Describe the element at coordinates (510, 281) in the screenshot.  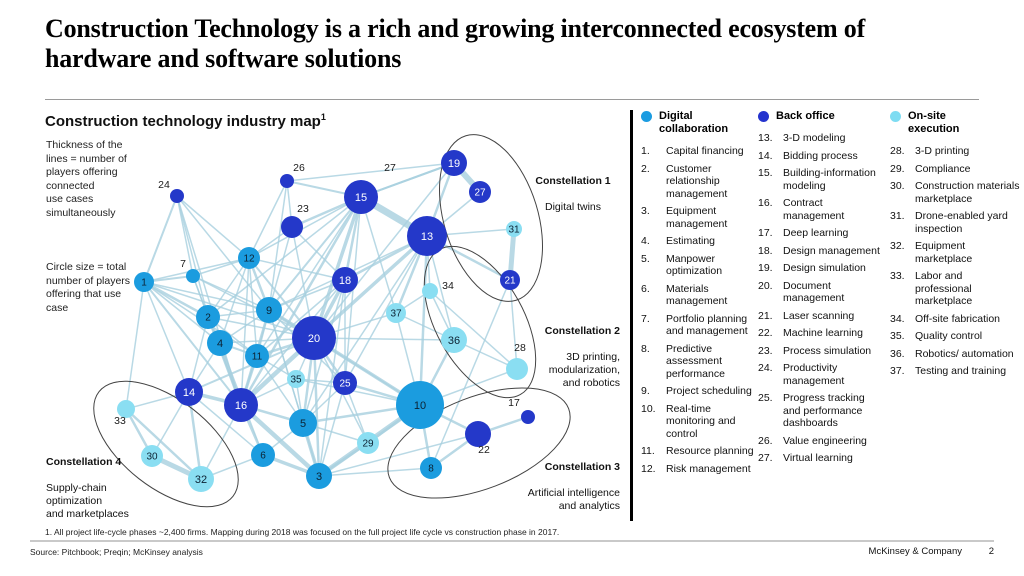
I see `node-21-label: 21` at that location.